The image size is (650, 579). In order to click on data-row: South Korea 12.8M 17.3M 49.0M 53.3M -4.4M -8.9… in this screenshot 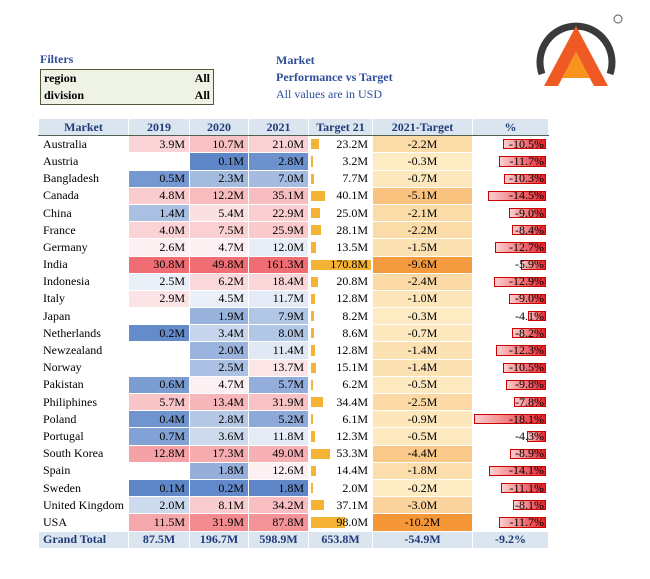, I will do `click(293, 453)`.